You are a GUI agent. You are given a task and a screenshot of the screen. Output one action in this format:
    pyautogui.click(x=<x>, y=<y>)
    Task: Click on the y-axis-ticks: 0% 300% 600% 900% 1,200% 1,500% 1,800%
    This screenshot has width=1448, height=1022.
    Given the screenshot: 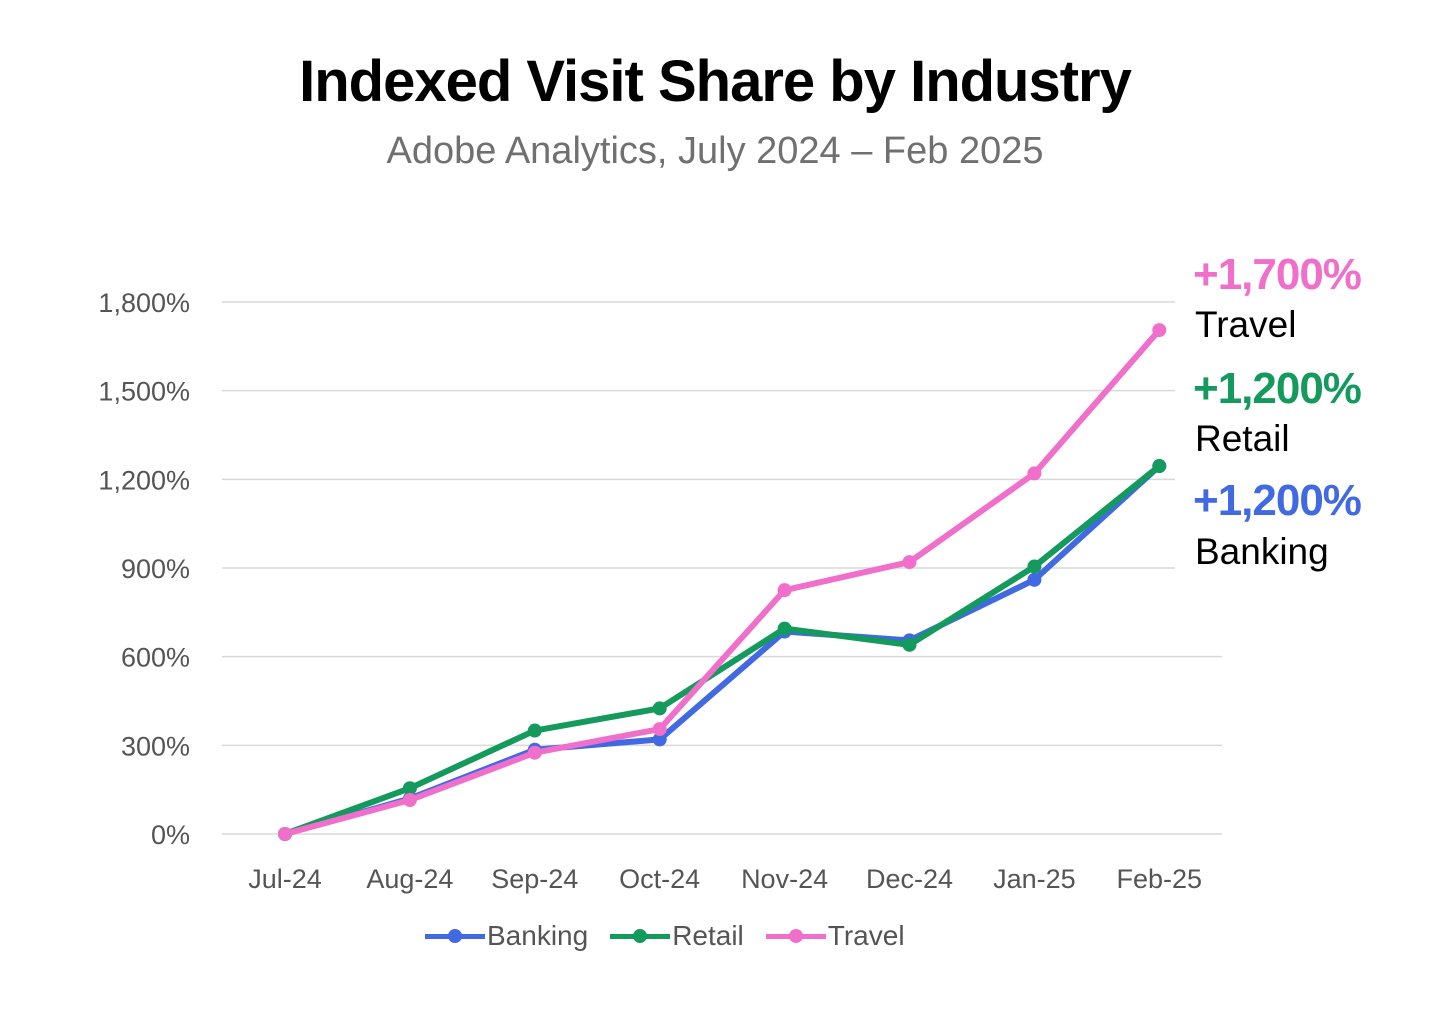 What is the action you would take?
    pyautogui.click(x=144, y=569)
    